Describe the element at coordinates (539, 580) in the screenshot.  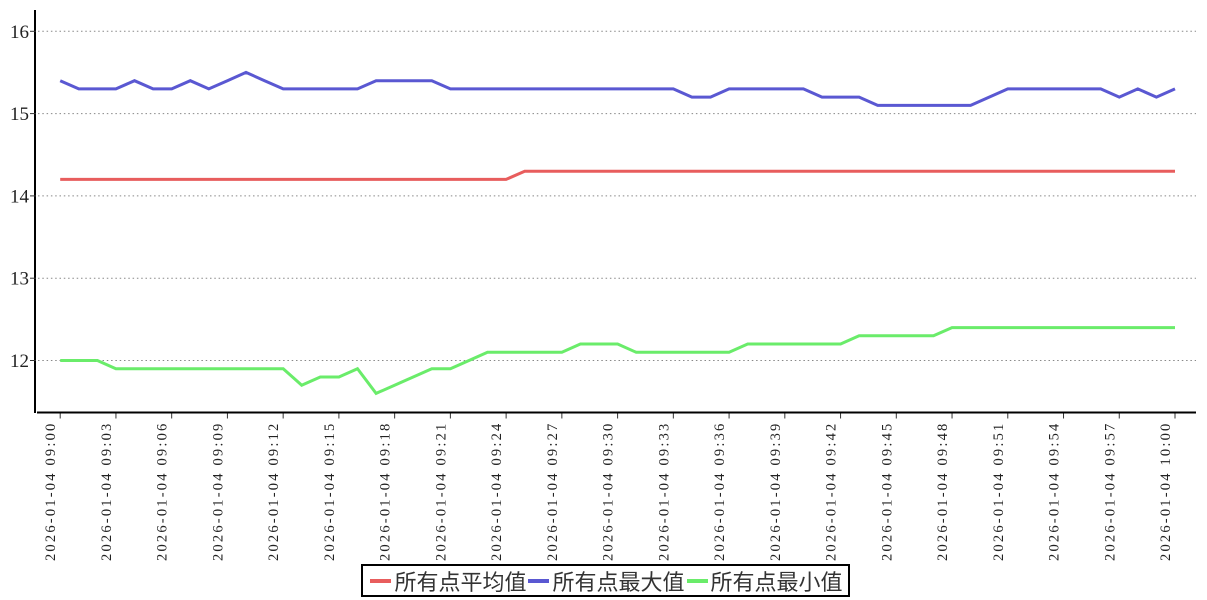
I see `max-line-swatch` at that location.